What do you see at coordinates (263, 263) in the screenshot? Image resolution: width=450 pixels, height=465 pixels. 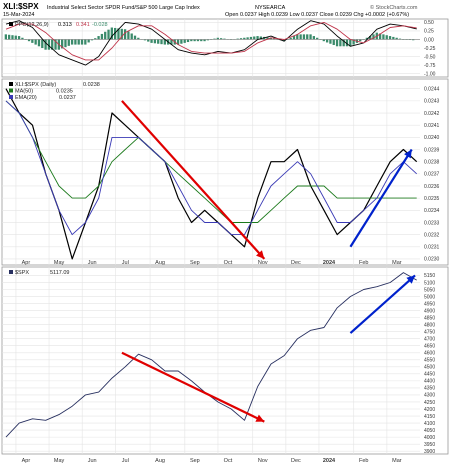 I see `x-tick-label-ratio: Nov` at bounding box center [263, 263].